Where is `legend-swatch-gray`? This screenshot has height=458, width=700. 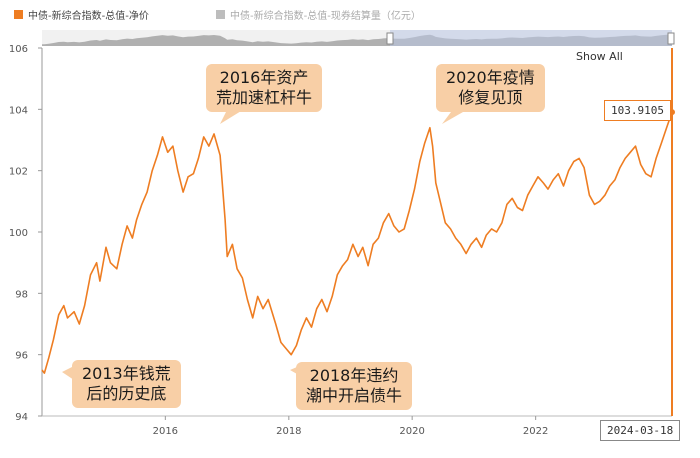
legend-swatch-gray is located at coordinates (220, 14).